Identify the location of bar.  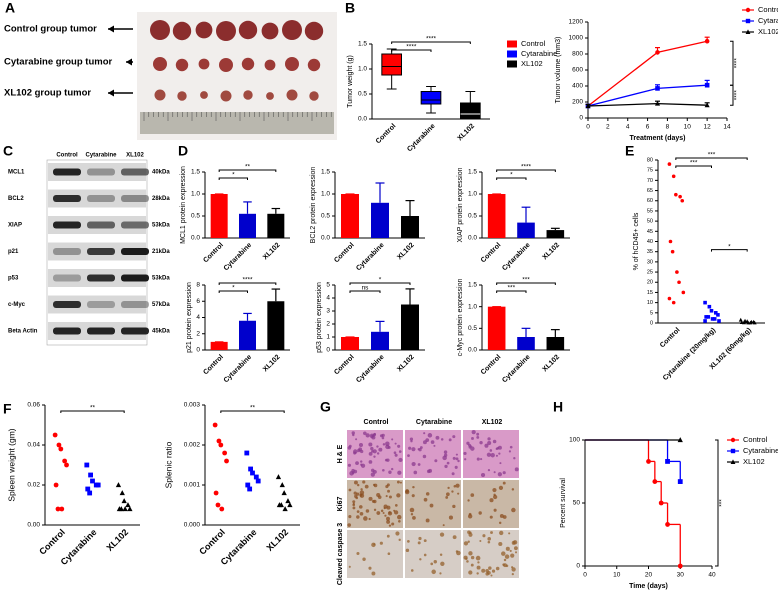
(410, 327).